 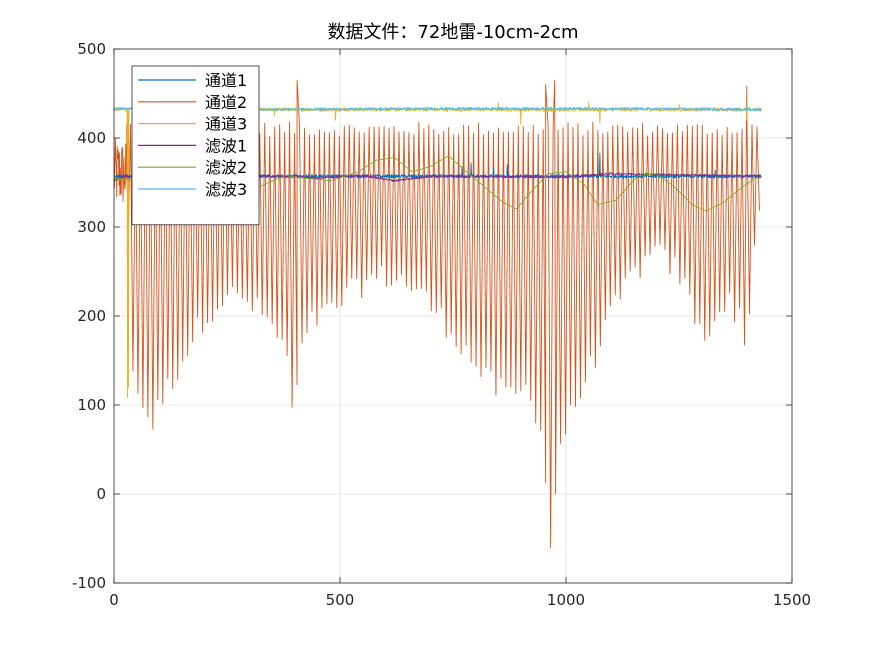 What do you see at coordinates (226, 145) in the screenshot?
I see `legend-entry-label: 滤波1` at bounding box center [226, 145].